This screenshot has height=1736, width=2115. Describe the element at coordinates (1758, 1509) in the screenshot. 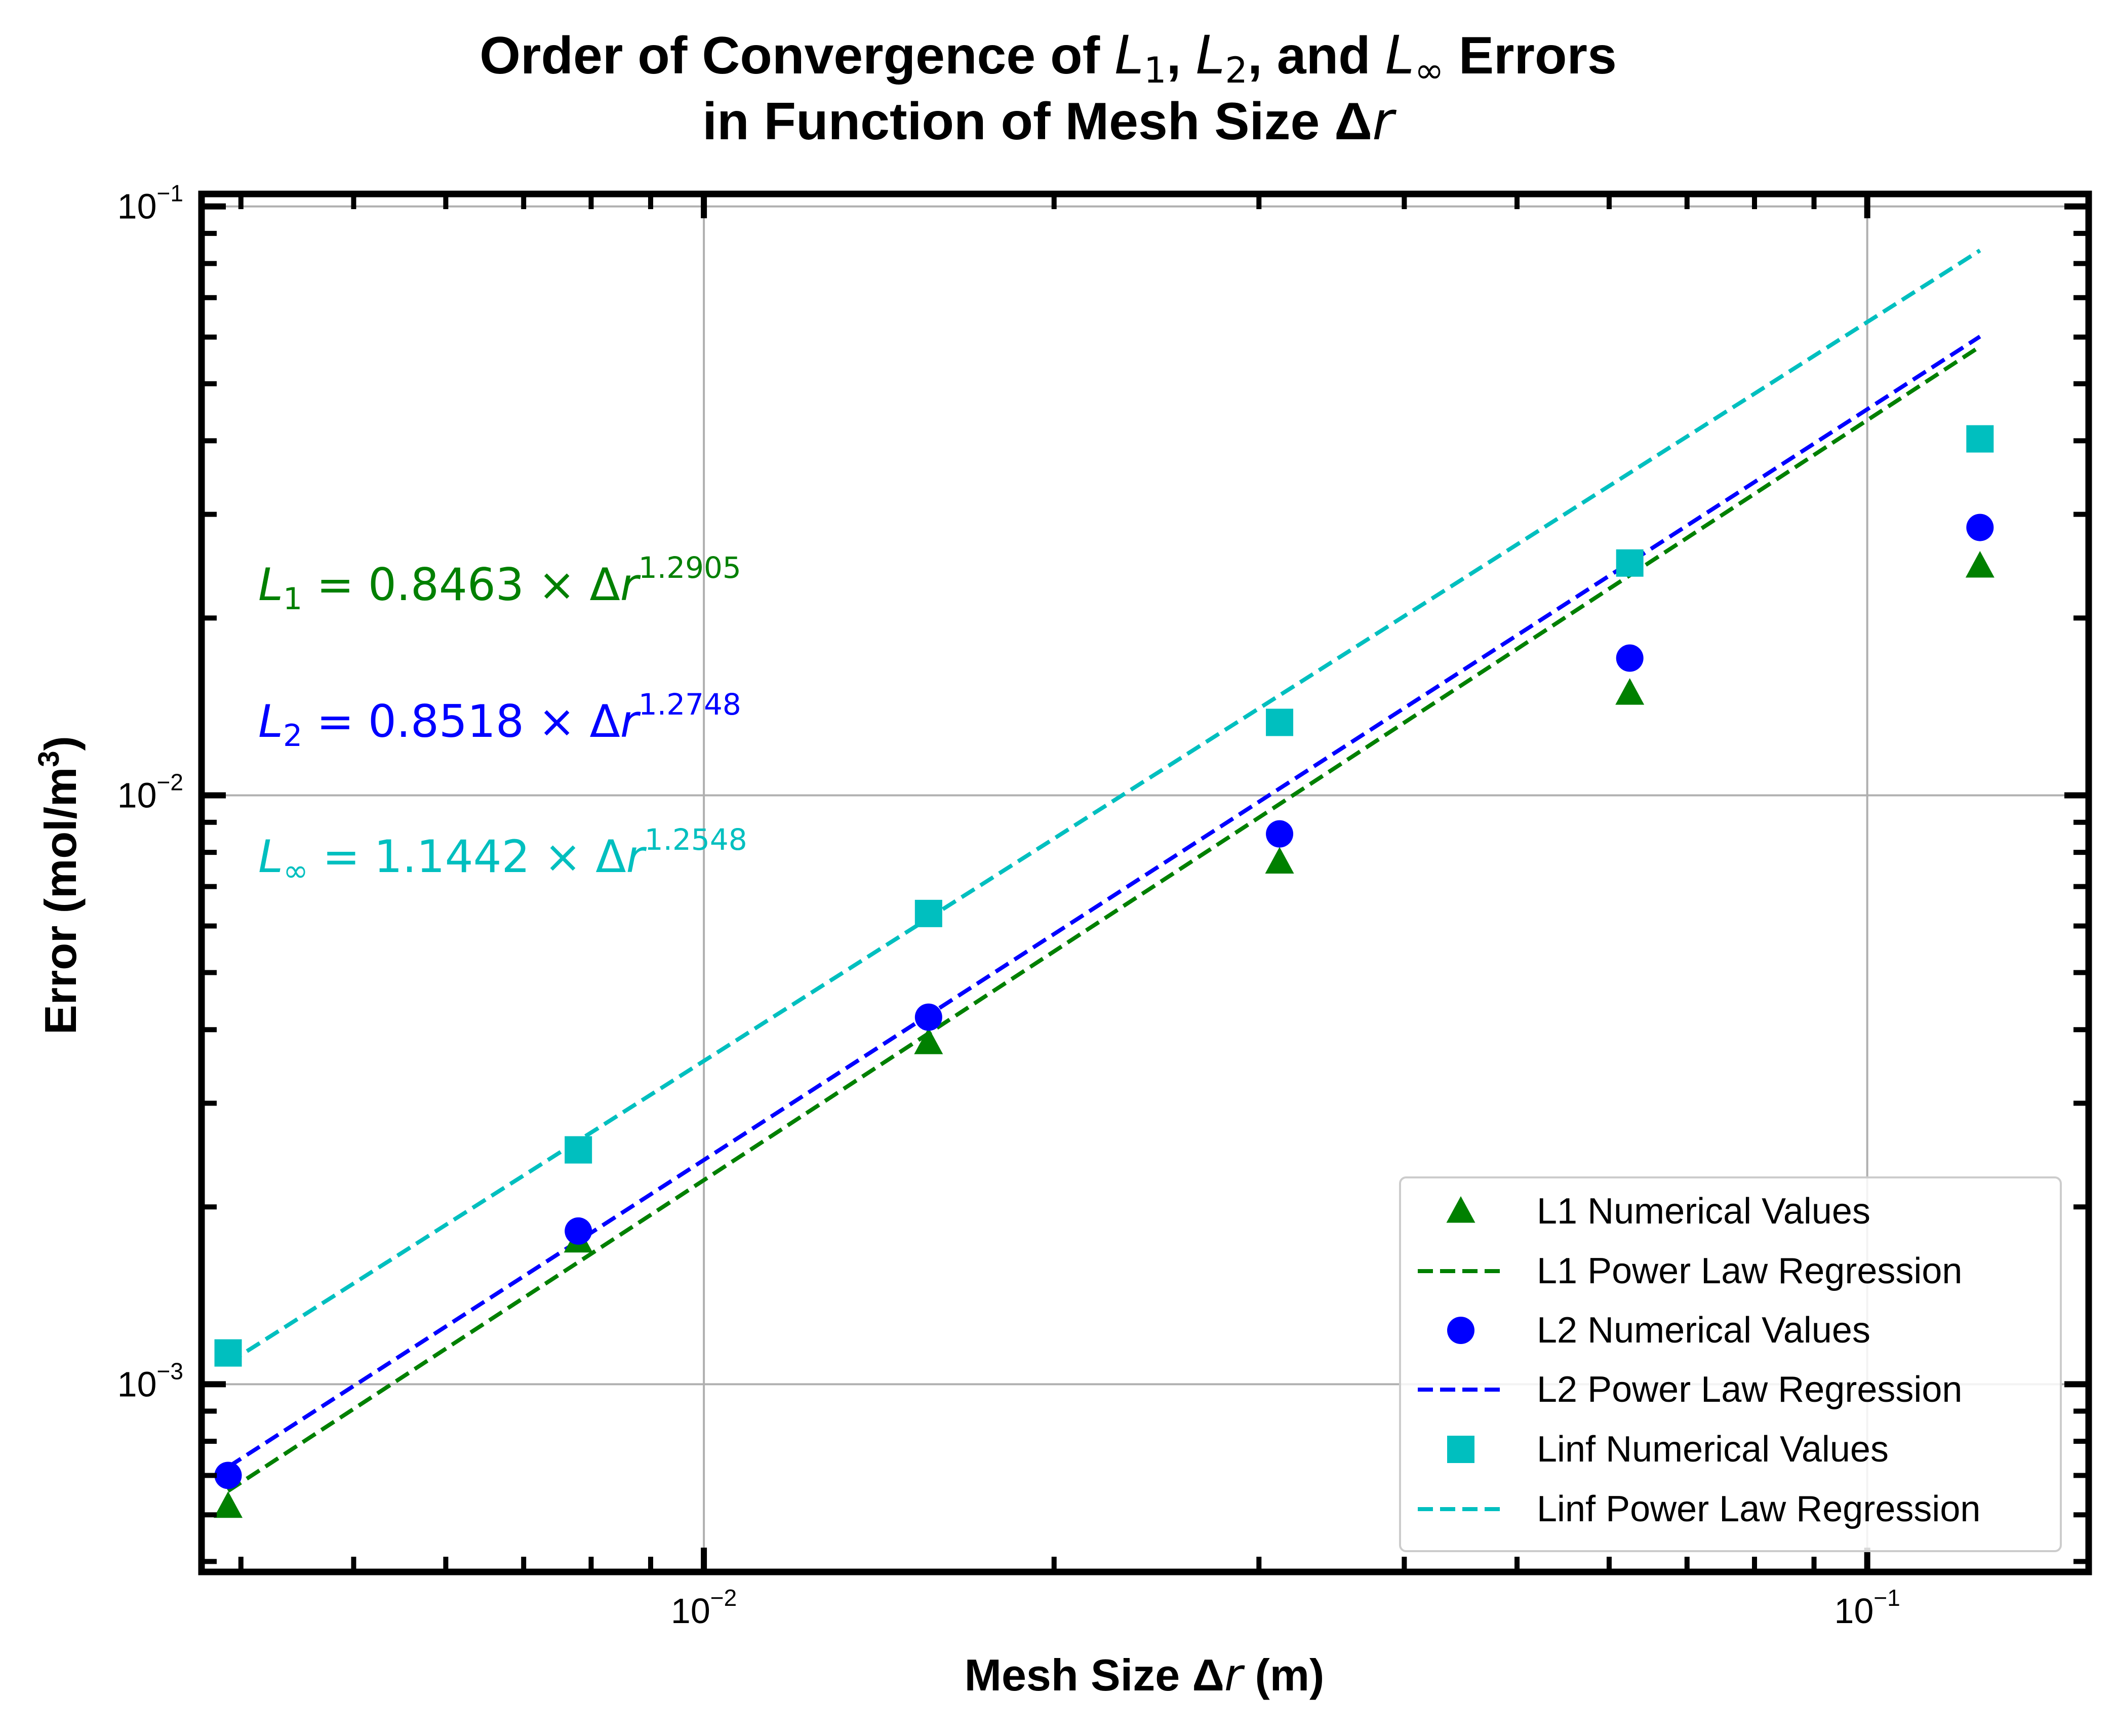

I see `legend-label-fit-3: Linf Power Law Regression` at that location.